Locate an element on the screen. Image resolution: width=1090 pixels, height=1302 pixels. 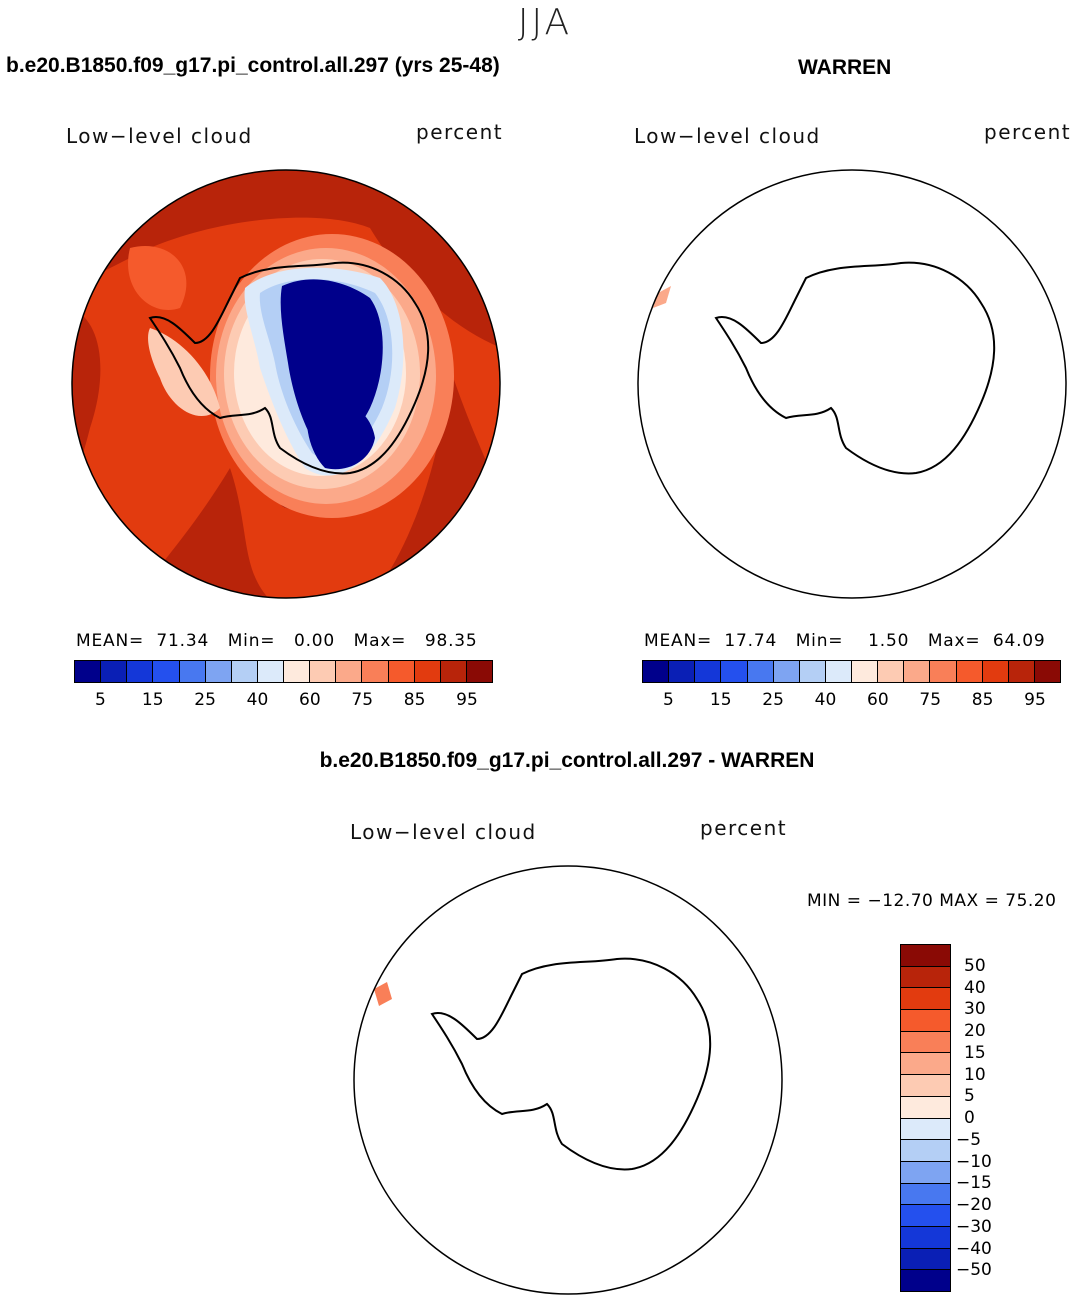
right-colorbar-tick-label: 5 is located at coordinates (668, 700).